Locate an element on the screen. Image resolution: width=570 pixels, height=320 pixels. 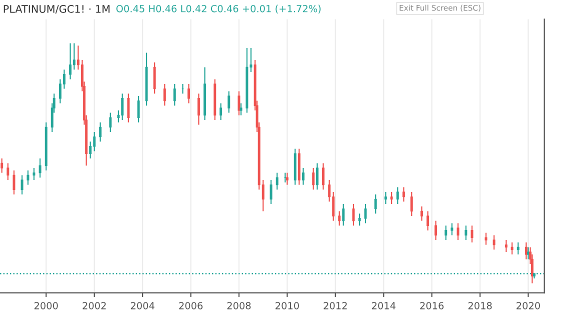
x-tick-label: 2018 is located at coordinates (480, 306).